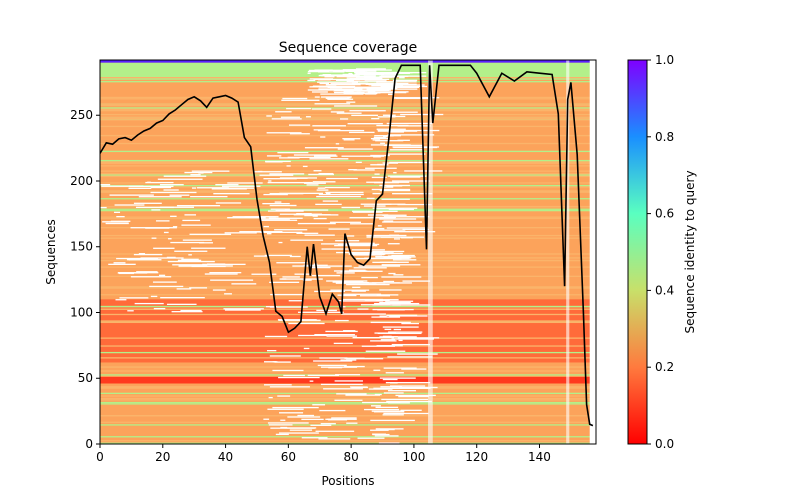 Image resolution: width=800 pixels, height=500 pixels. Describe the element at coordinates (413, 457) in the screenshot. I see `x-tick-label: 100` at that location.